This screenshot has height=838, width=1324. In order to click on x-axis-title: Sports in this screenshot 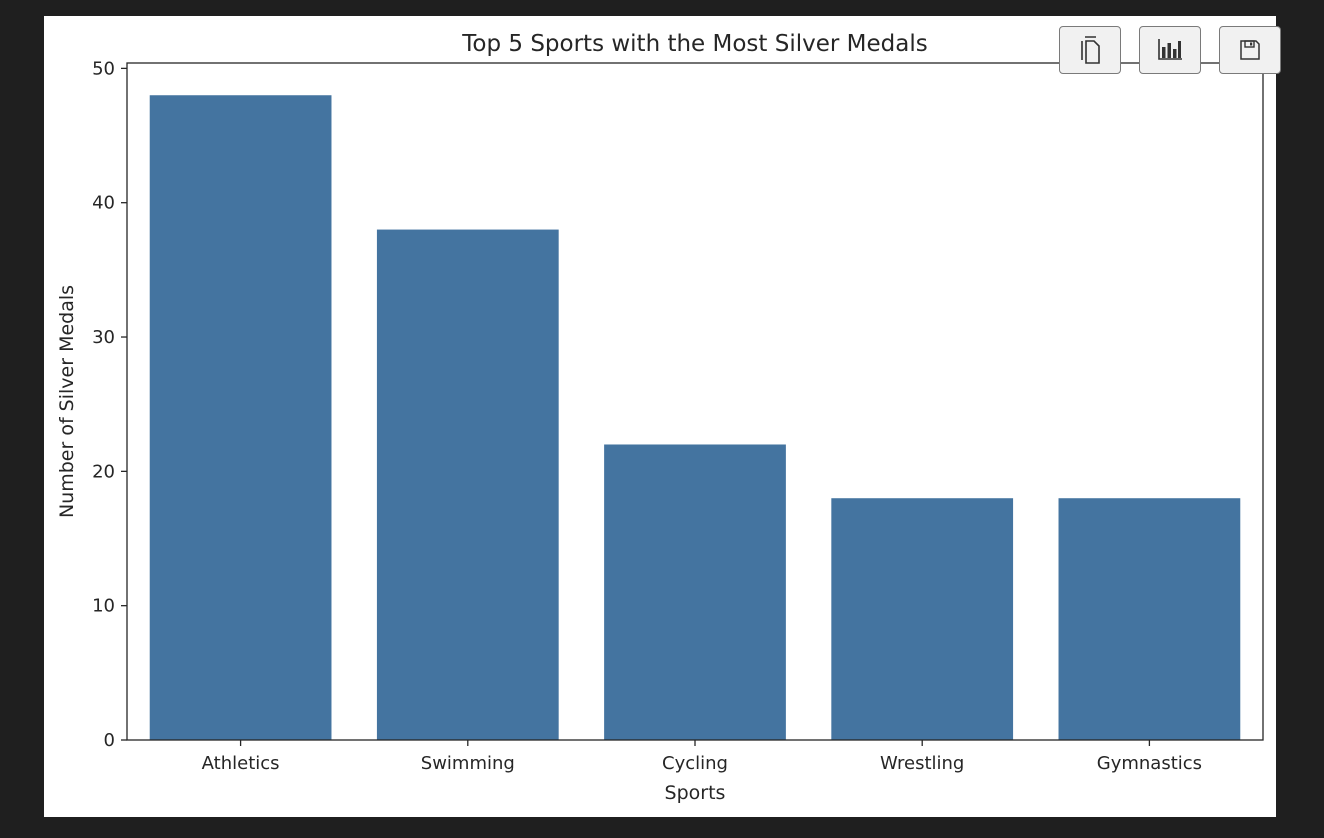, I will do `click(695, 793)`.